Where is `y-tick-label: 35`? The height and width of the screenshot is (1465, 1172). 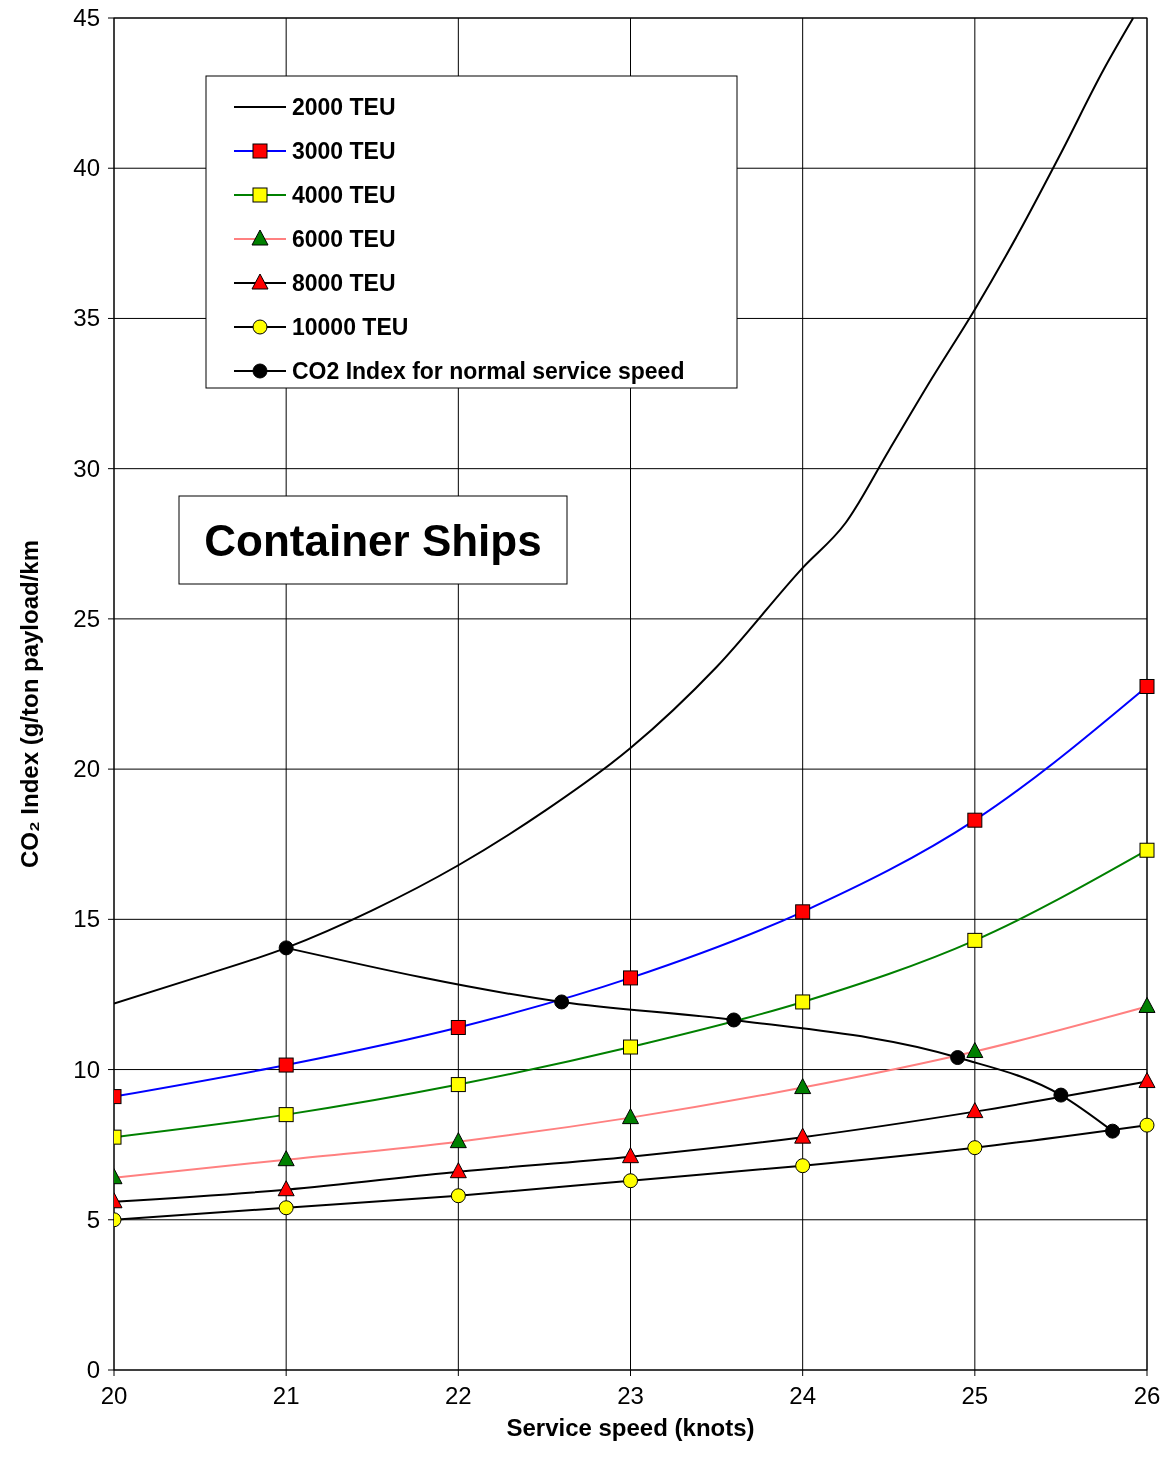 y-tick-label: 35 is located at coordinates (86, 318).